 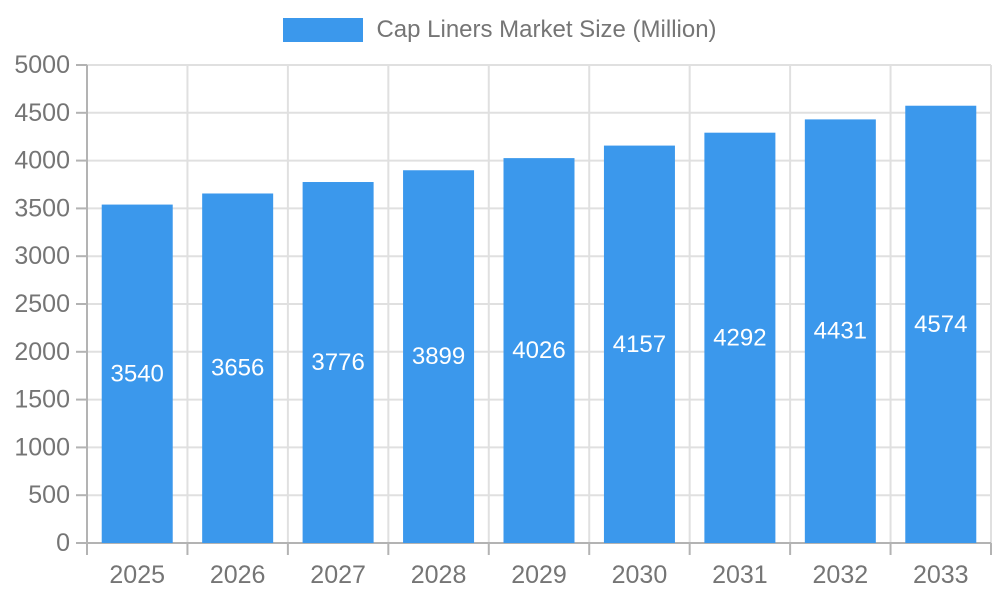 What do you see at coordinates (546, 29) in the screenshot?
I see `legend-label: Cap Liners Market Size (Million)` at bounding box center [546, 29].